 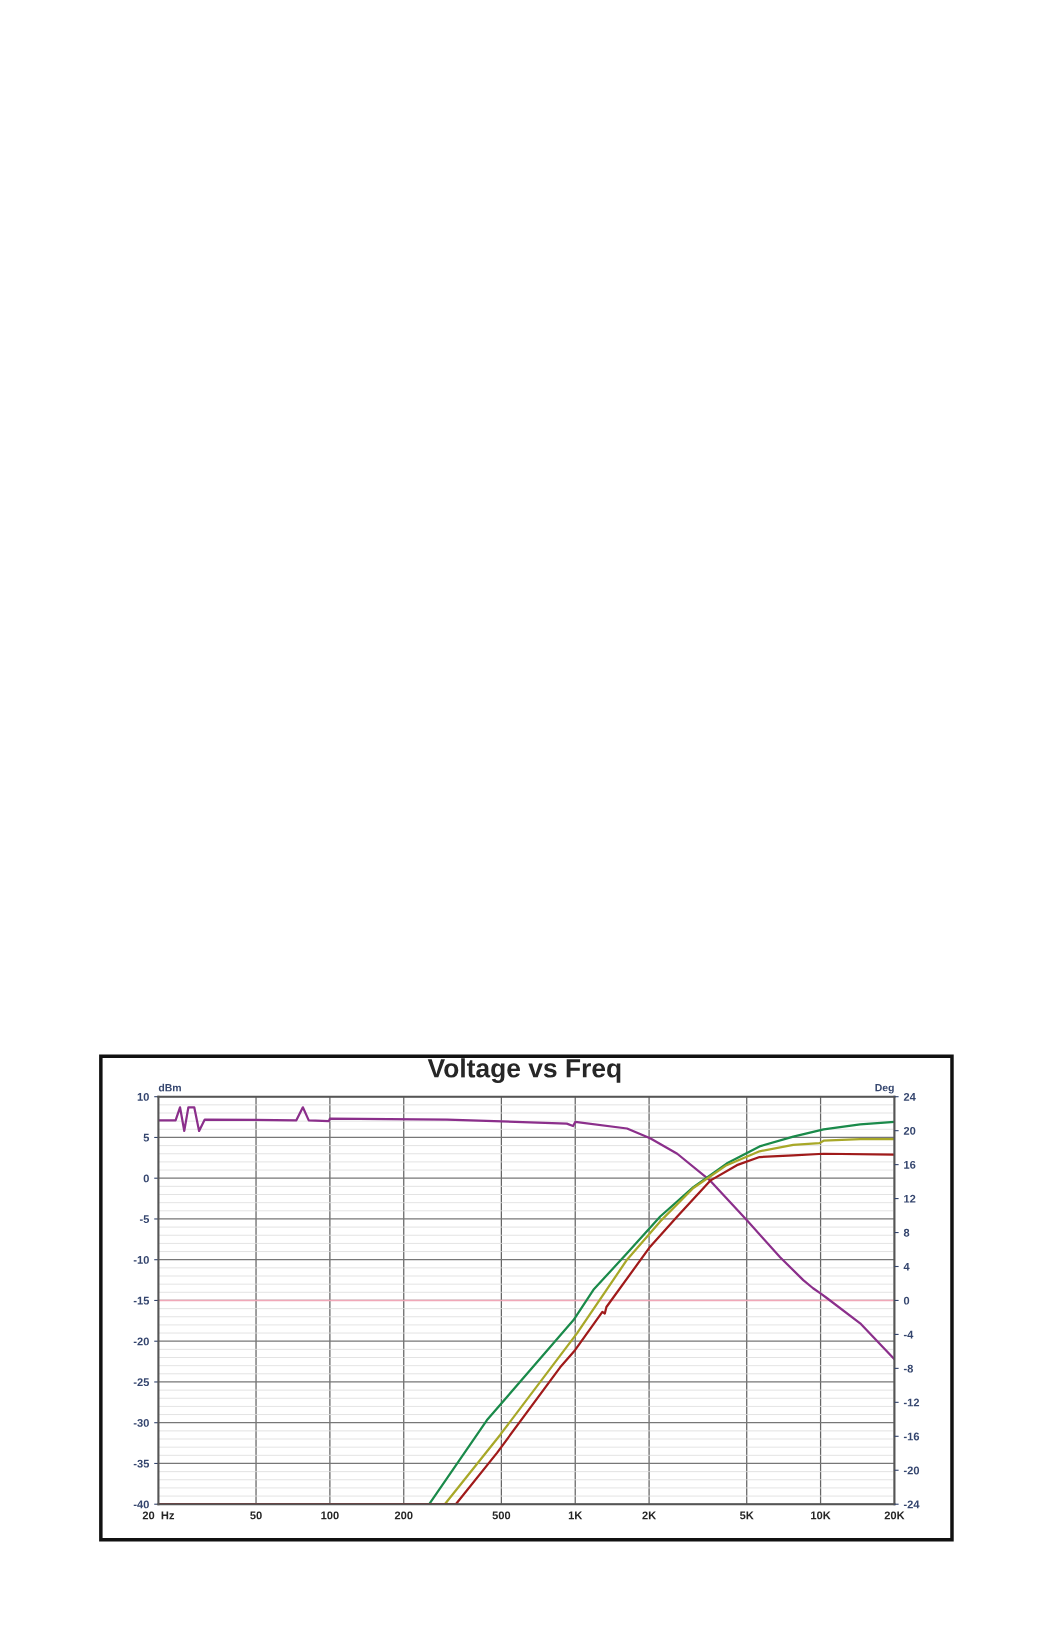 I want to click on x-tick-label: 10K, so click(x=821, y=1515).